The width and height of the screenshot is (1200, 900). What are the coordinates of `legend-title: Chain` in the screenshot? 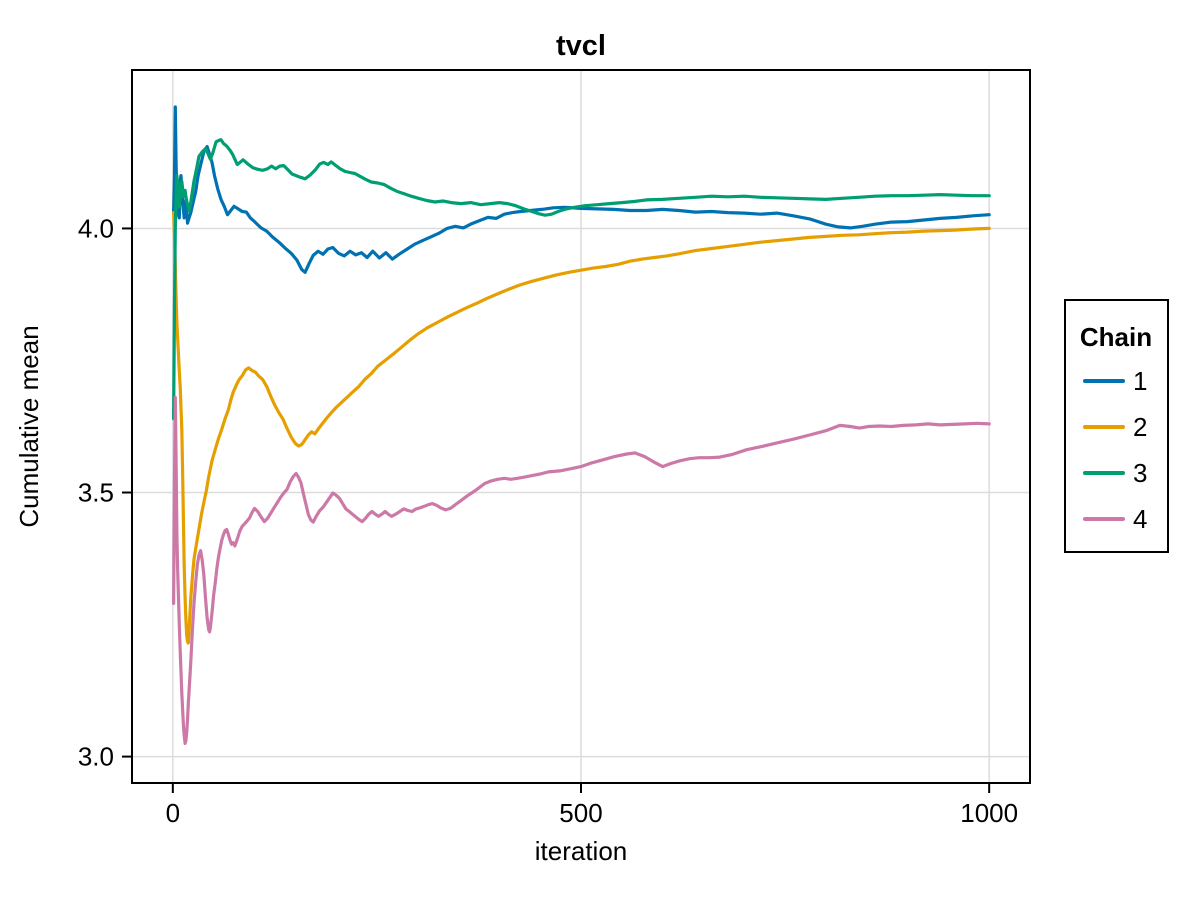 It's located at (1116, 337).